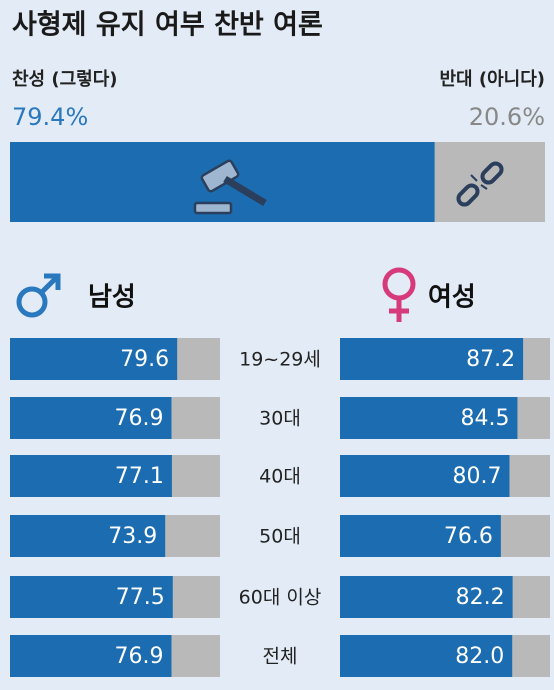  What do you see at coordinates (140, 597) in the screenshot?
I see `value-label: 77.5` at bounding box center [140, 597].